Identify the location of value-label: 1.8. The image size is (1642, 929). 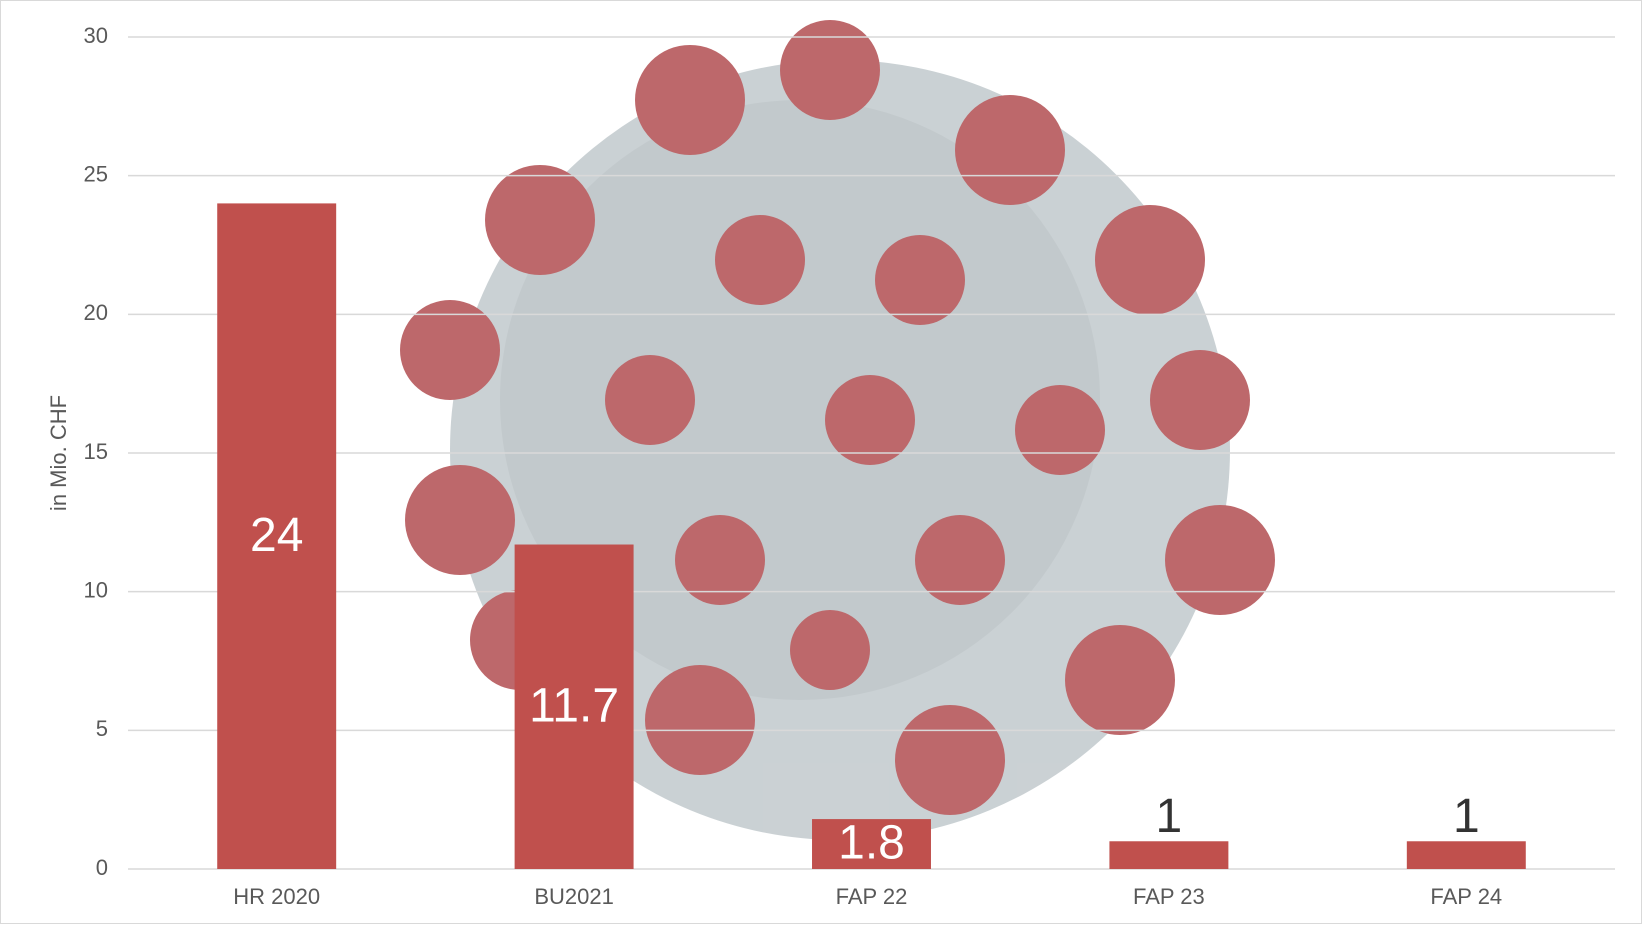
(871, 843).